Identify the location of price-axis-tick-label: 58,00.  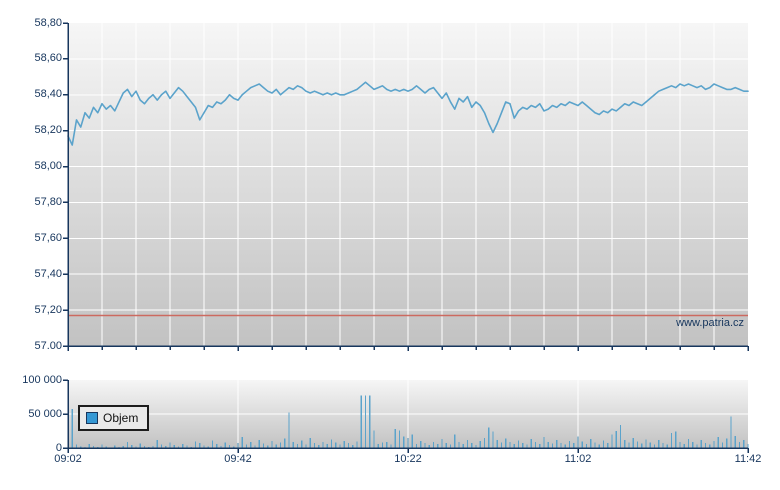
(48, 166).